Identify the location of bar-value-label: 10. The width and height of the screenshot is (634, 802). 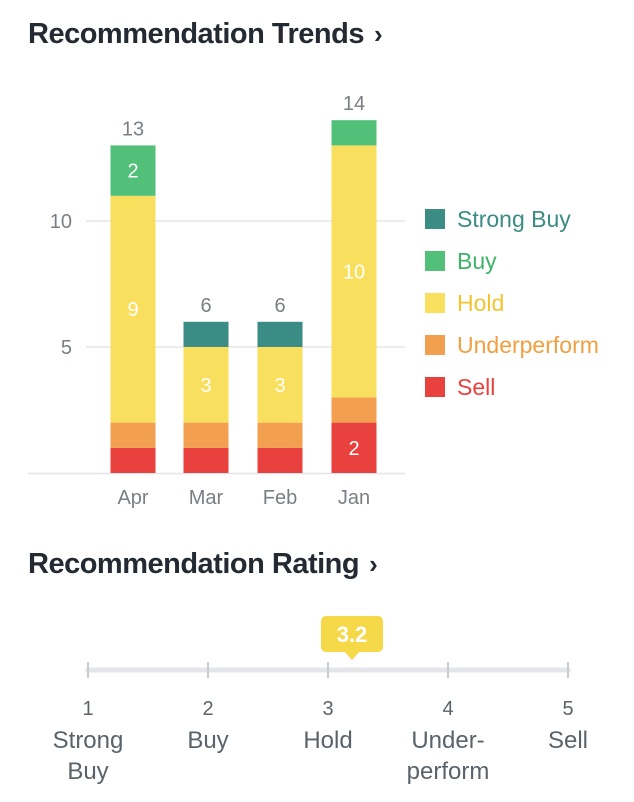
(354, 272).